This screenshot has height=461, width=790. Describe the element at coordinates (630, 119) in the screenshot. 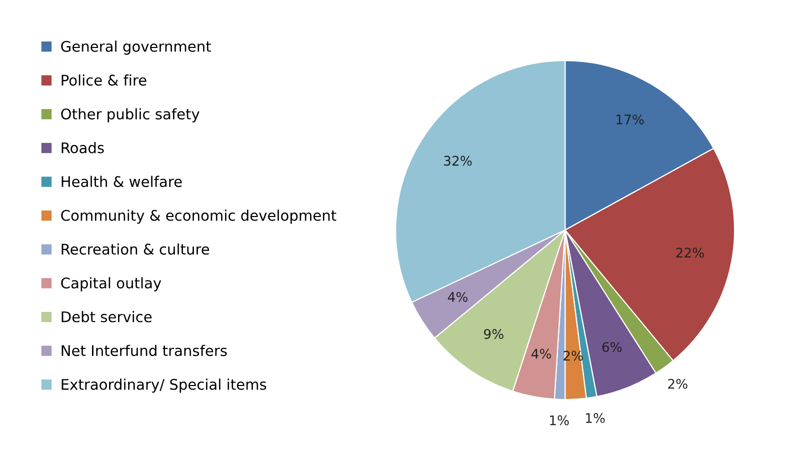

I see `data-label: 17%` at that location.